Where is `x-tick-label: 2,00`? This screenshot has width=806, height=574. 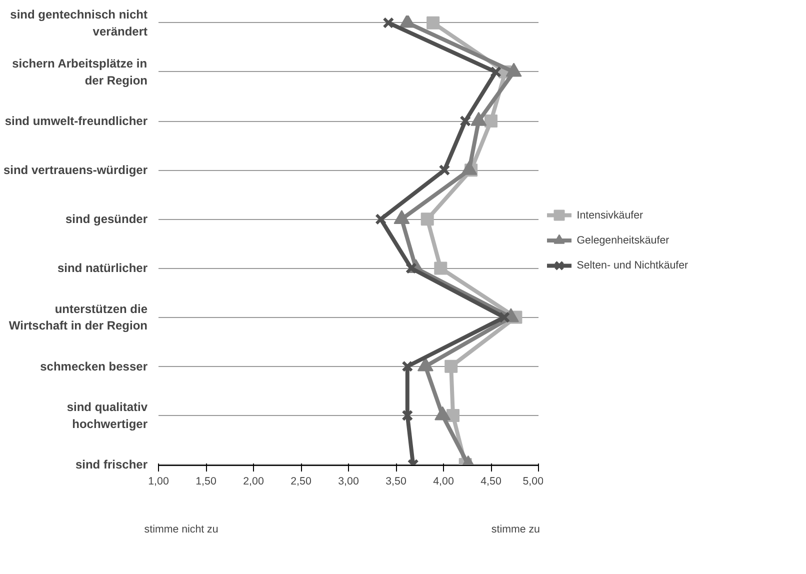 x-tick-label: 2,00 is located at coordinates (253, 482).